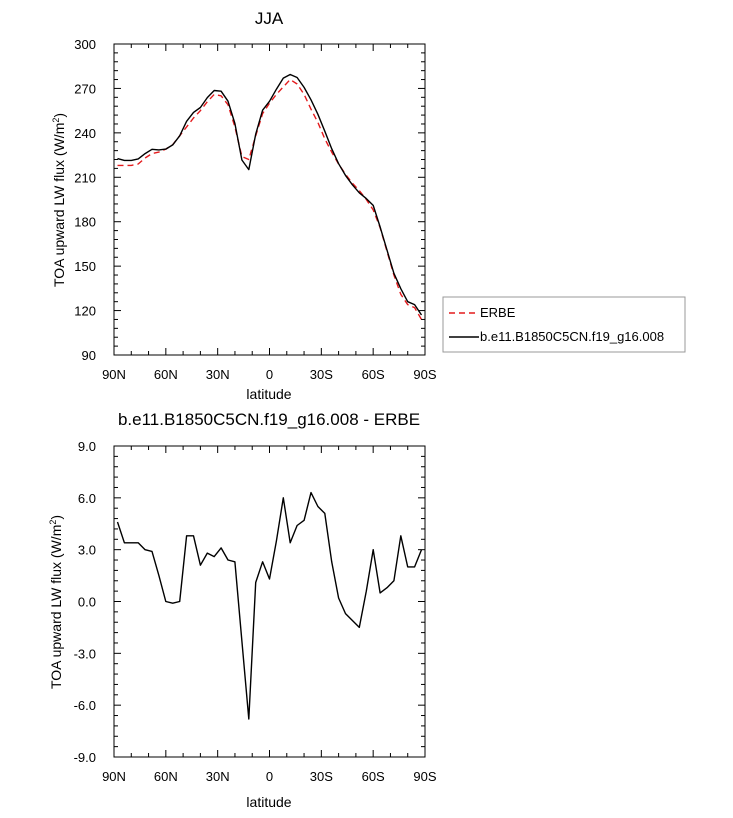 The width and height of the screenshot is (733, 818). What do you see at coordinates (87, 498) in the screenshot?
I see `y-tick-label: 6.0` at bounding box center [87, 498].